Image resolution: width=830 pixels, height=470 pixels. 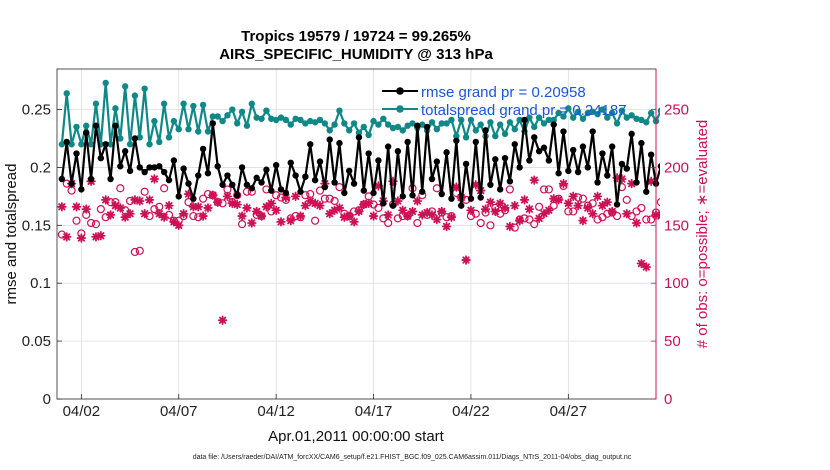 What do you see at coordinates (676, 225) in the screenshot?
I see `y-right-tick-label: 150` at bounding box center [676, 225].